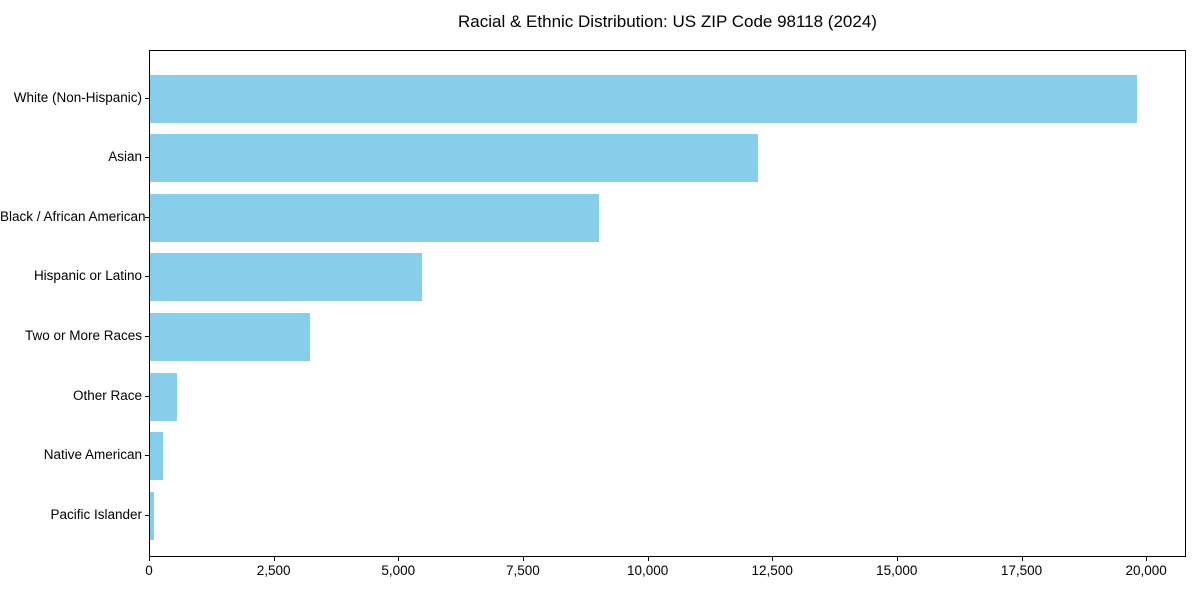 The width and height of the screenshot is (1200, 600). I want to click on x-axis-tick-label: 15,000, so click(897, 570).